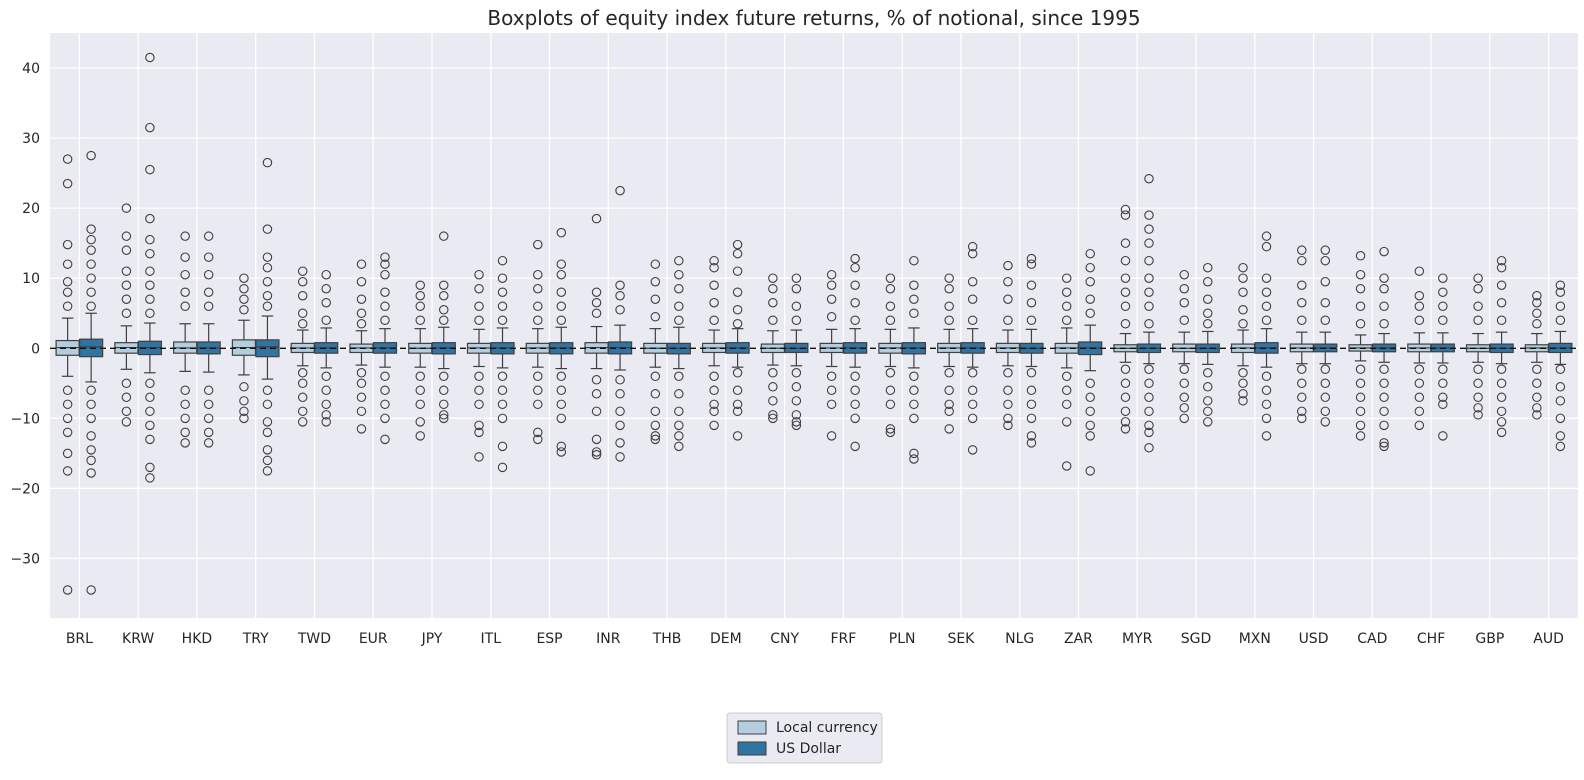  What do you see at coordinates (784, 639) in the screenshot?
I see `x-tick-label: CNY` at bounding box center [784, 639].